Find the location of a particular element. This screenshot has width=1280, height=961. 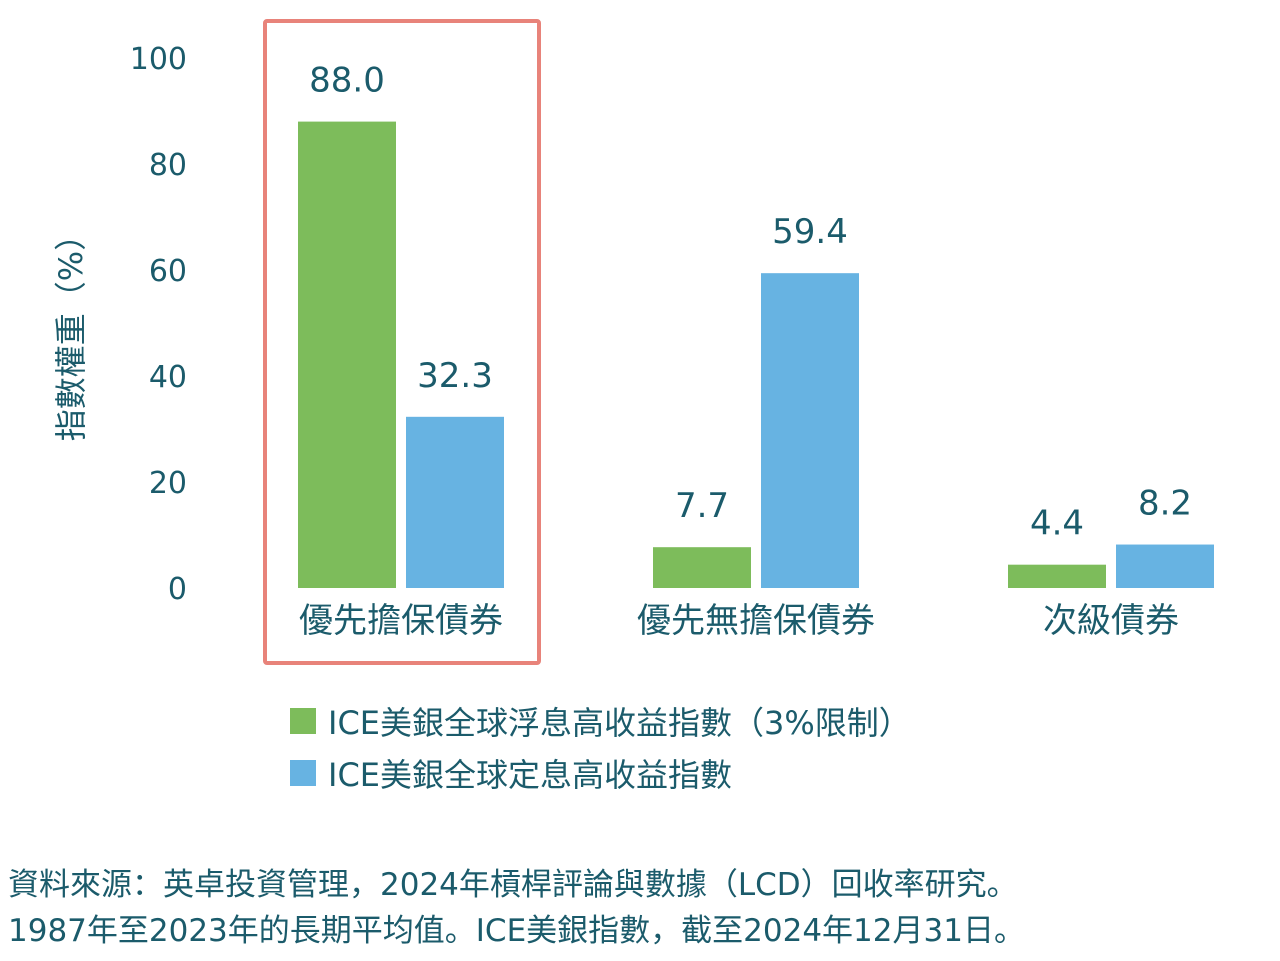

legend: ICE美銀全球浮息高收益指數（3%限制） ICE美銀全球定息高收益指數 is located at coordinates (600, 747).